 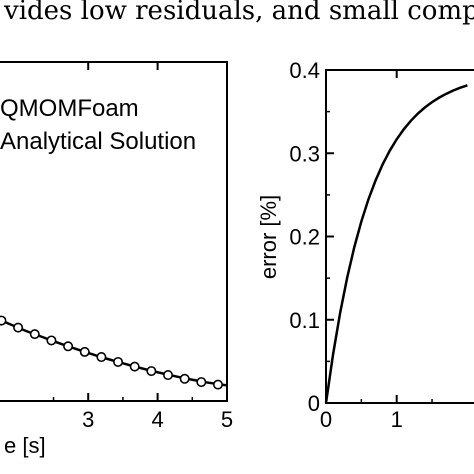 I want to click on x-tick-label: 3, so click(x=88, y=419).